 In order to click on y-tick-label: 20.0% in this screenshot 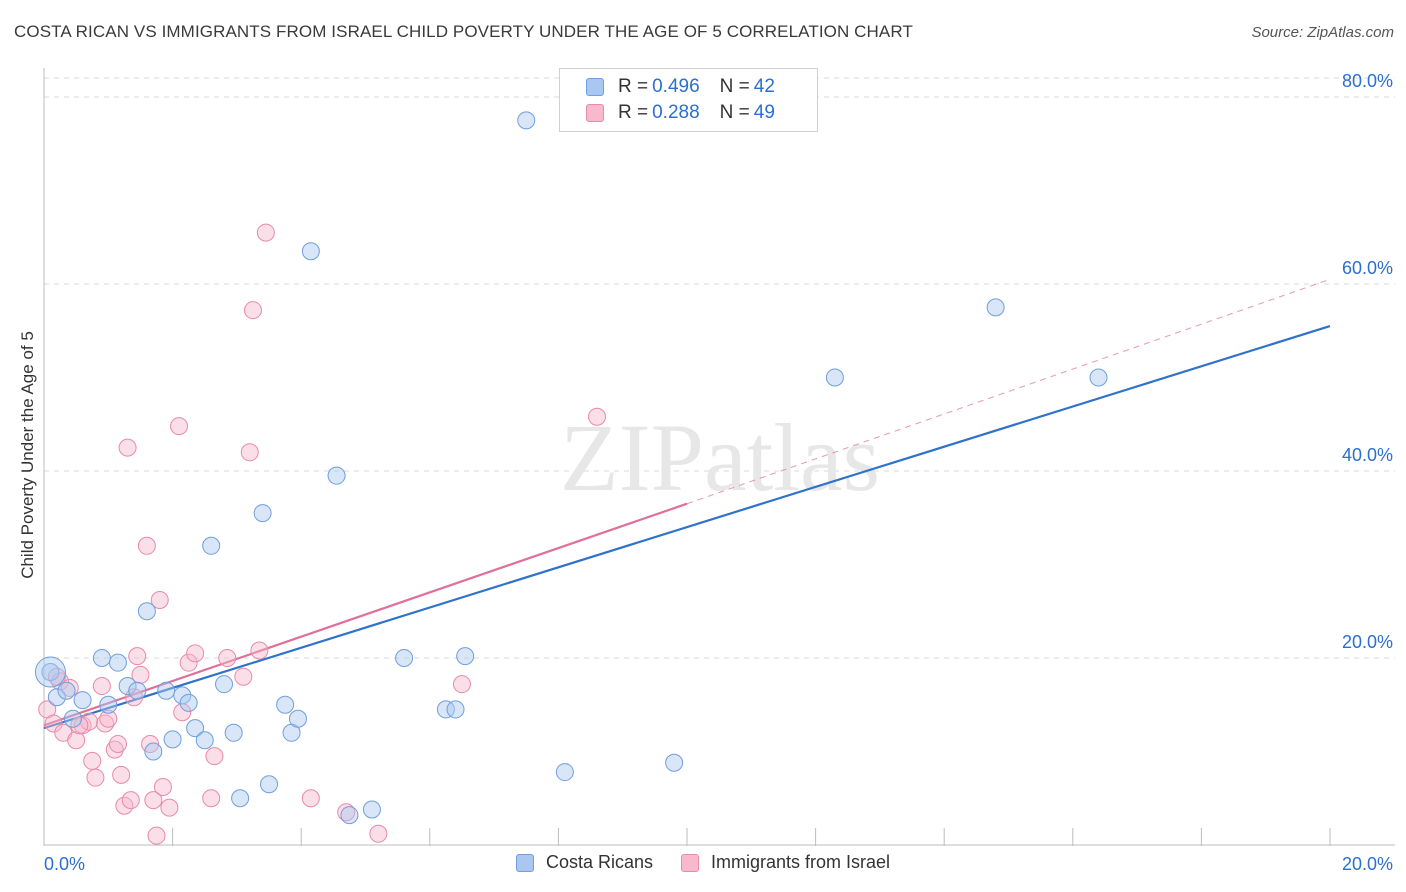, I will do `click(1367, 642)`.